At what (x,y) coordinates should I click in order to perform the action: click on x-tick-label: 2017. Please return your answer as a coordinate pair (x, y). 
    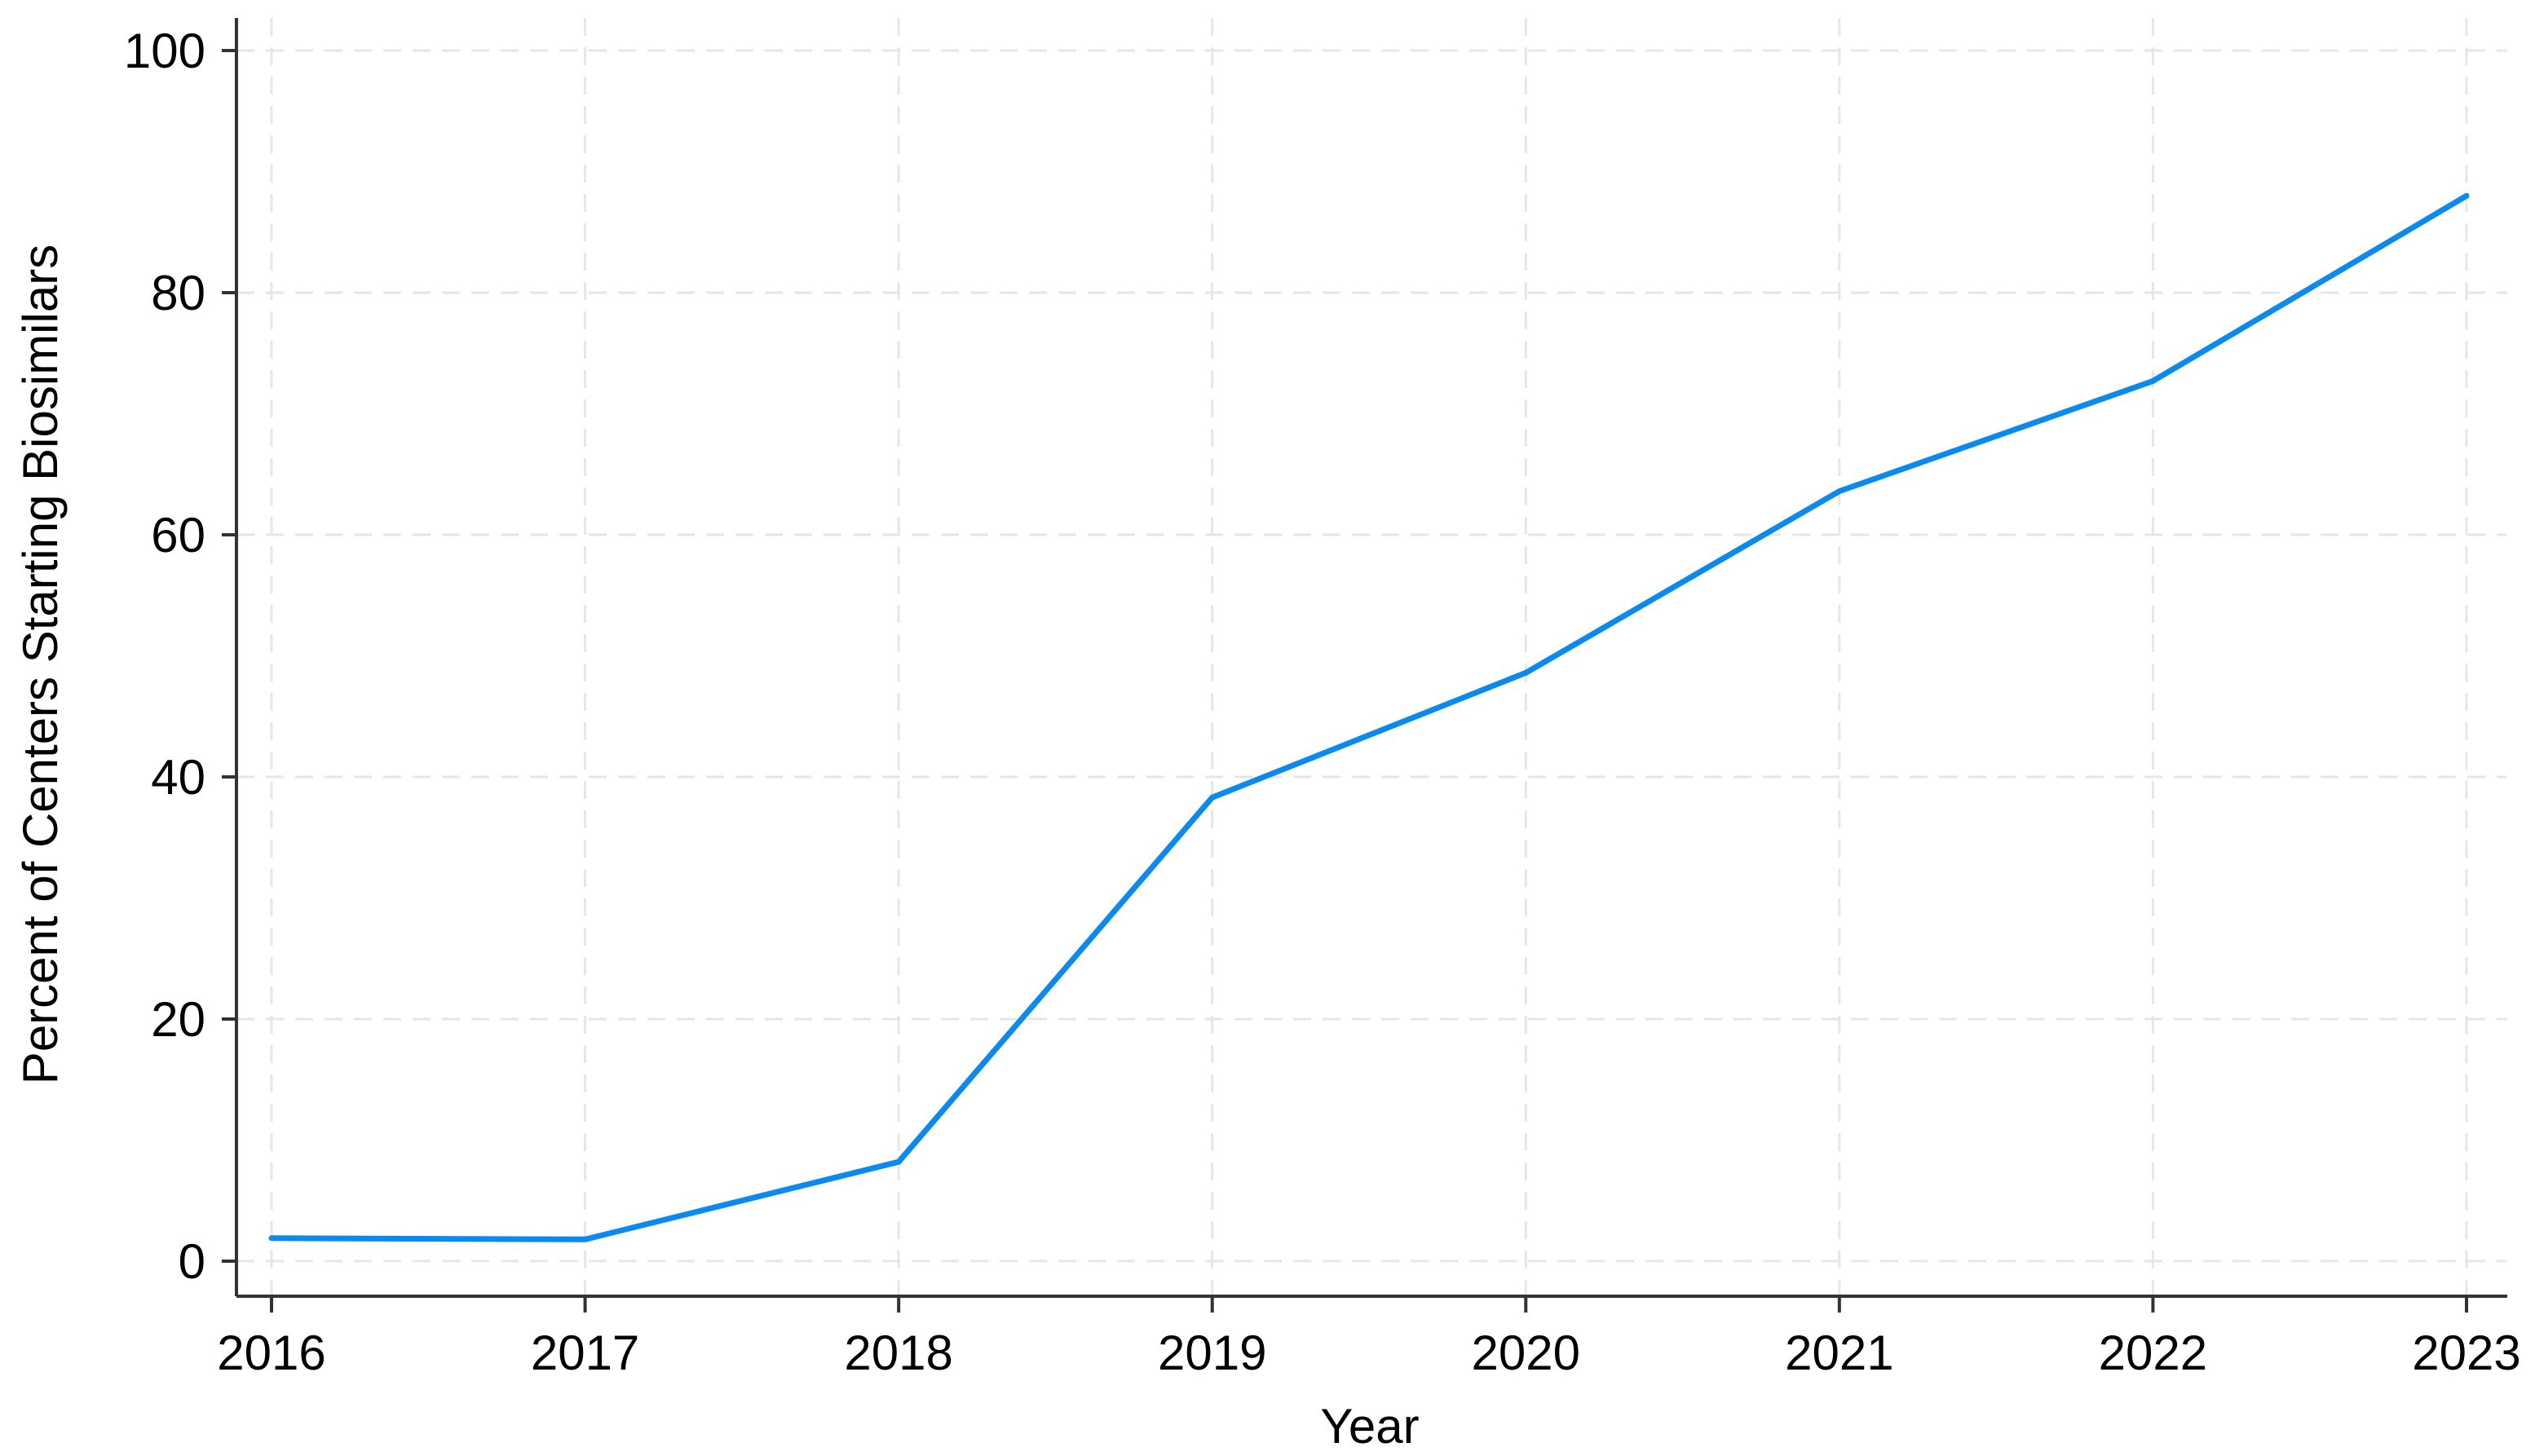
    Looking at the image, I should click on (585, 1353).